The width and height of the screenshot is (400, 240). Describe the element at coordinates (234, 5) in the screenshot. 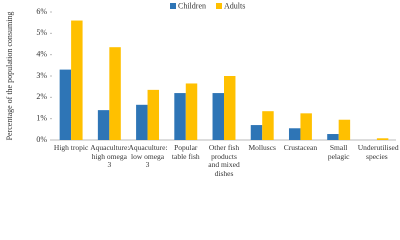

I see `legend-label: Adults` at that location.